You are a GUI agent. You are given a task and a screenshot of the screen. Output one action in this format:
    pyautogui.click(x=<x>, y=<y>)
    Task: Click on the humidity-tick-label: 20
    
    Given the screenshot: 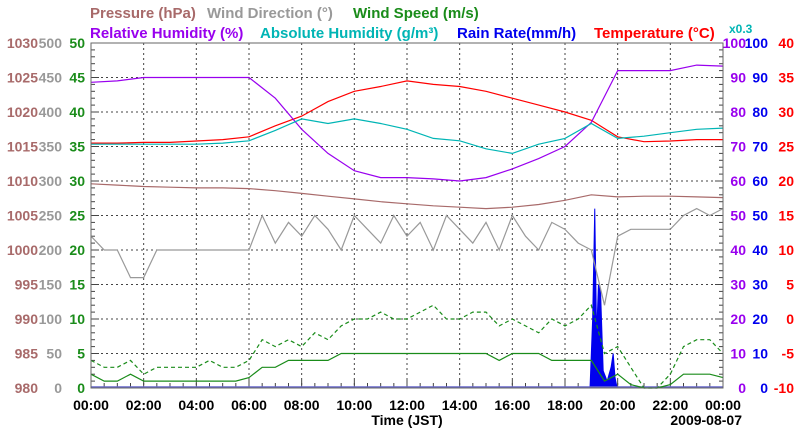 What is the action you would take?
    pyautogui.click(x=738, y=319)
    